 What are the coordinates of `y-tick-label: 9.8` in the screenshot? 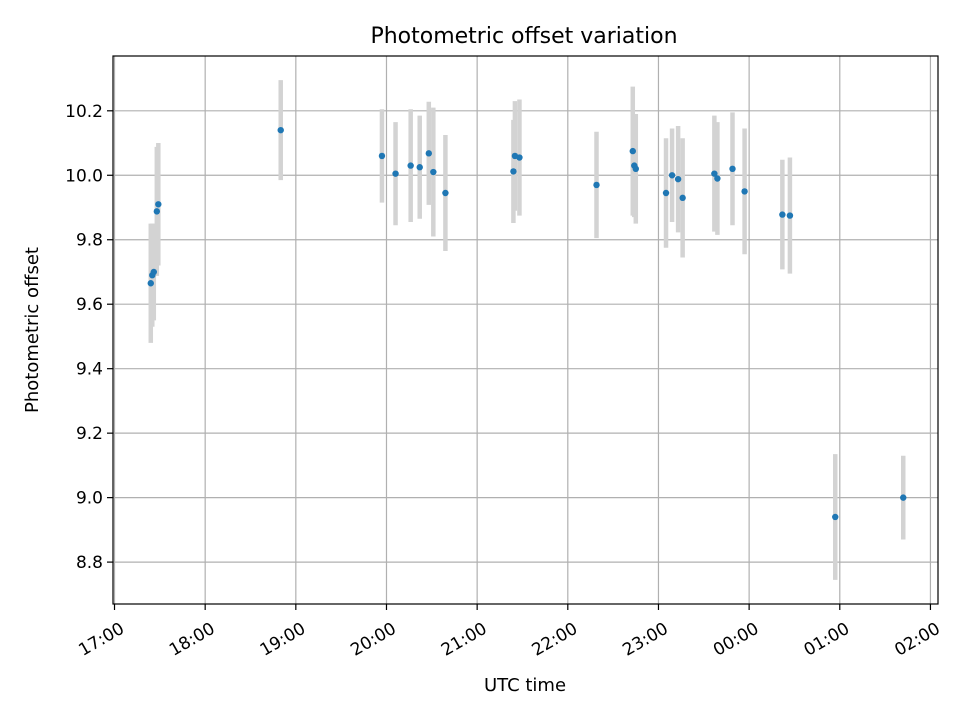 It's located at (89, 241).